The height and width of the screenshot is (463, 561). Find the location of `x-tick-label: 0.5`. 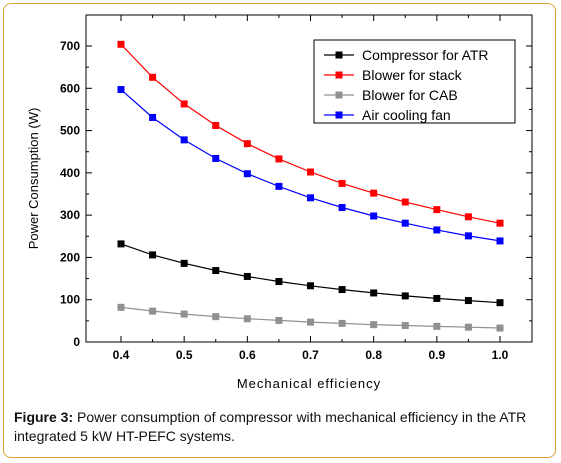

x-tick-label: 0.5 is located at coordinates (184, 355).